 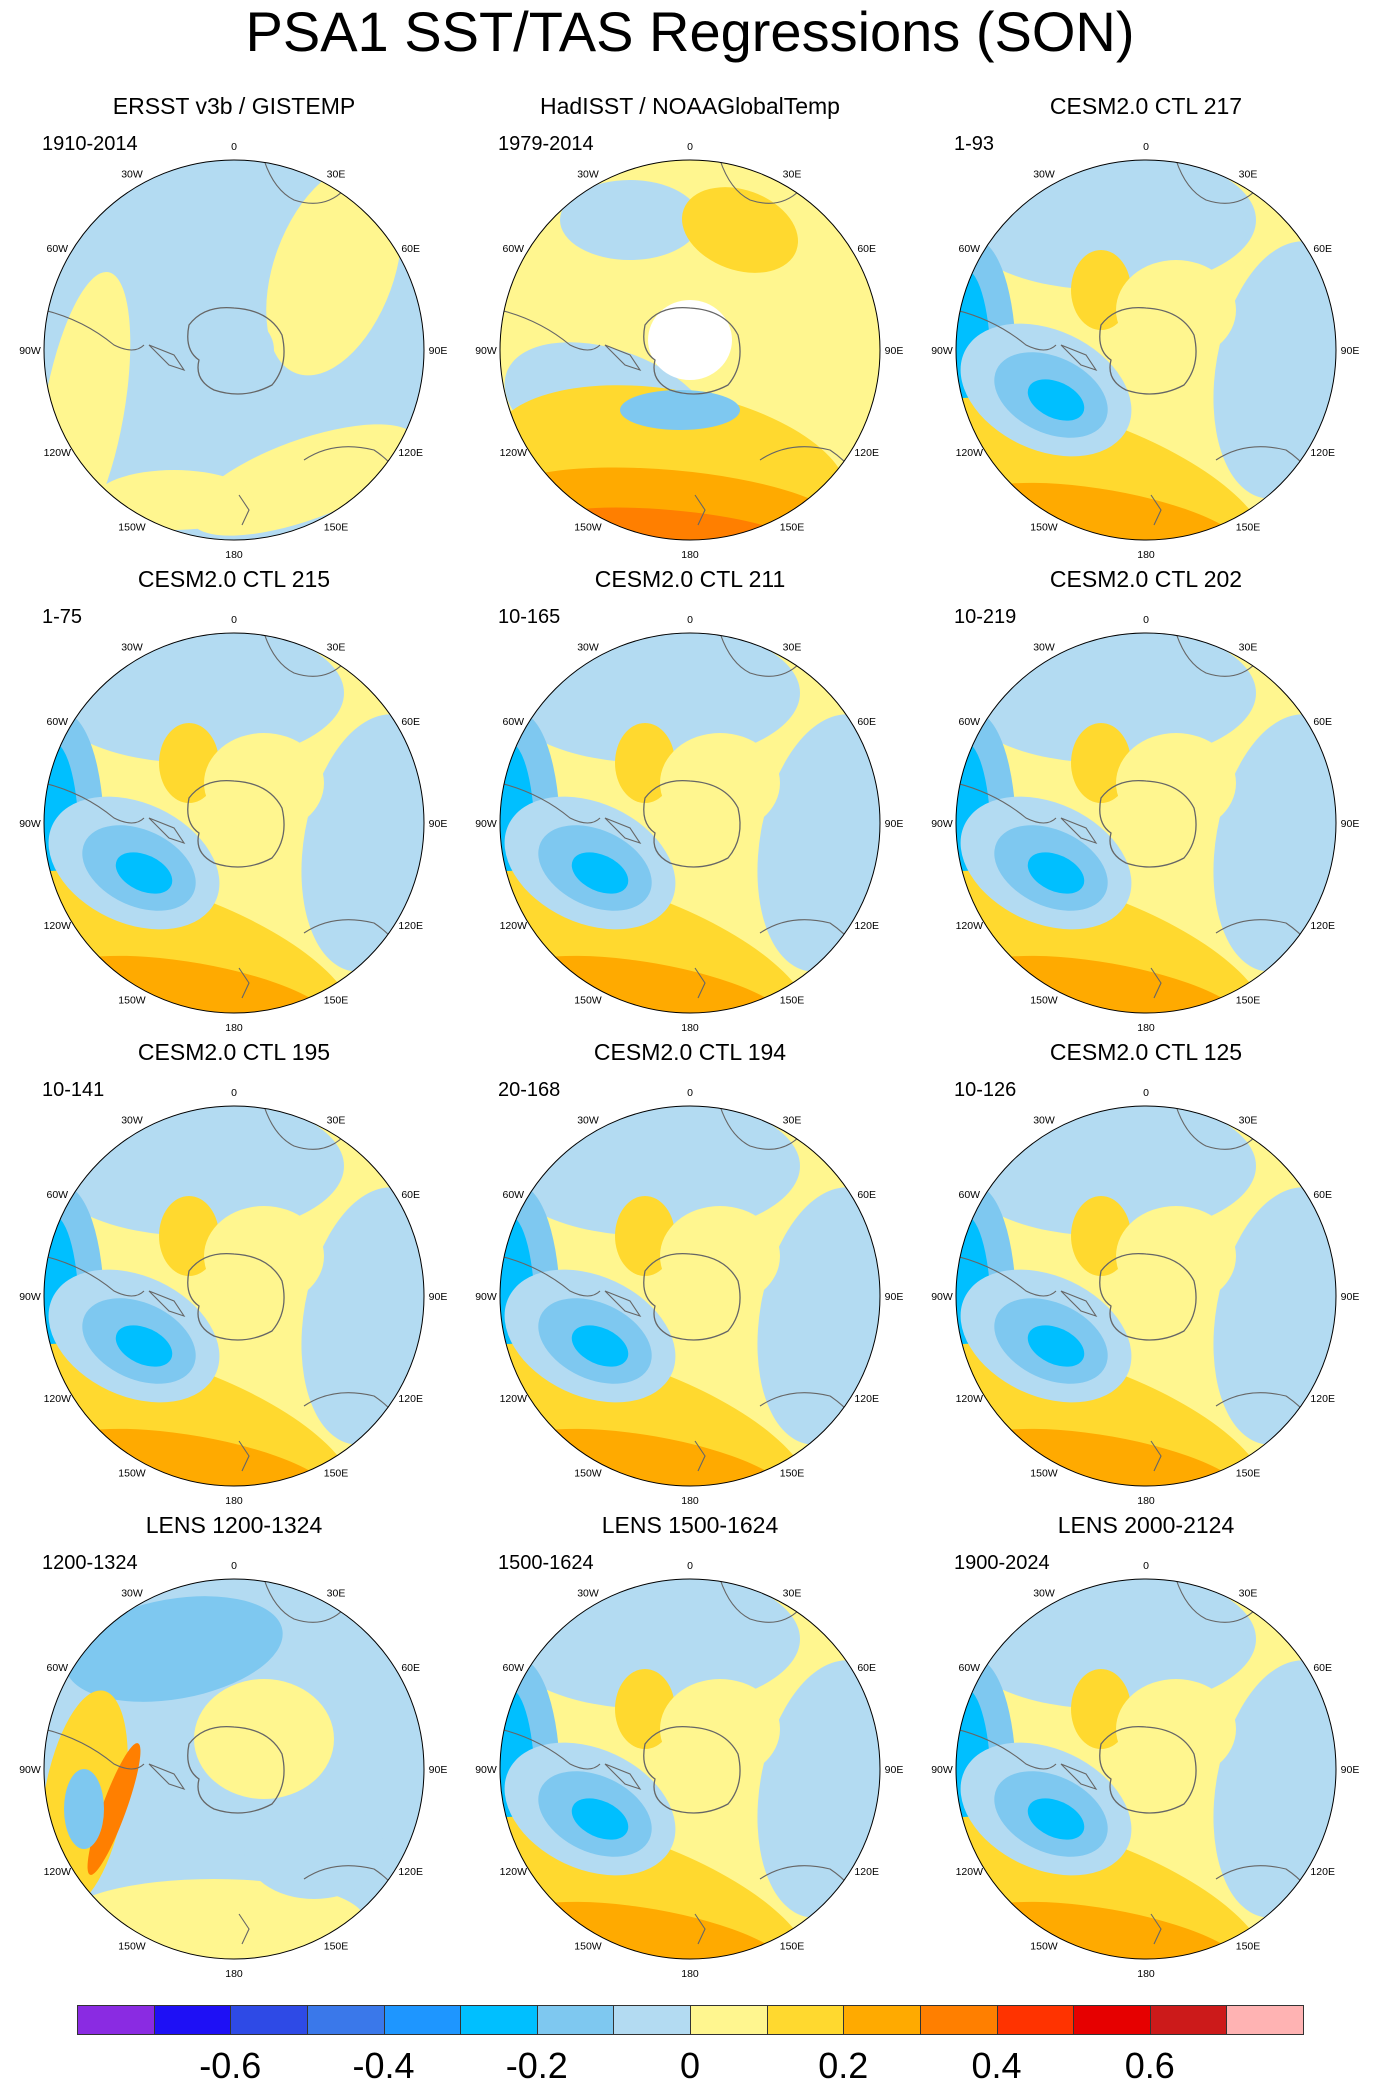 What do you see at coordinates (792, 1120) in the screenshot?
I see `longitude-label: 30E` at bounding box center [792, 1120].